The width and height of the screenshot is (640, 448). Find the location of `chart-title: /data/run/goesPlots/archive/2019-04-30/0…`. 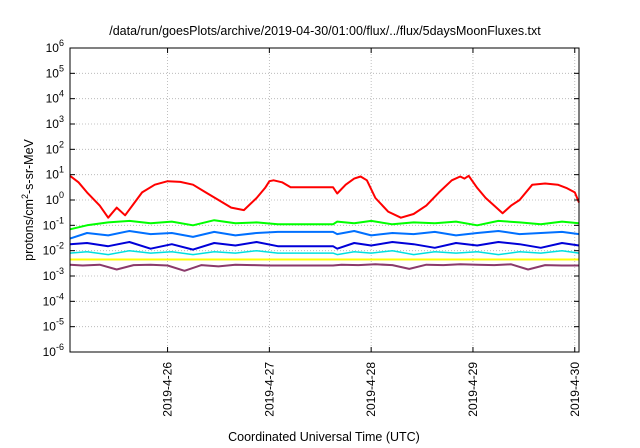

chart-title: /data/run/goesPlots/archive/2019-04-30/0… is located at coordinates (325, 31).